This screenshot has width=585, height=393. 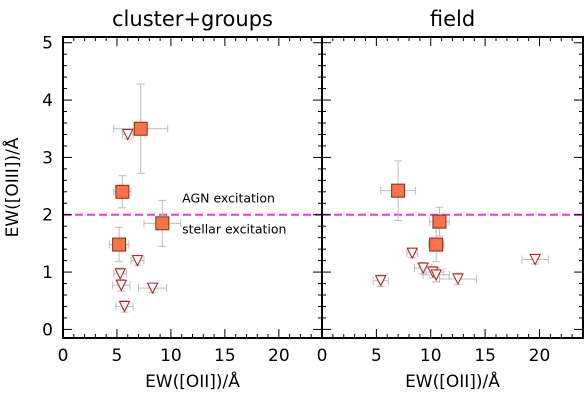 I want to click on panel-title: cluster+groups, so click(x=192, y=19).